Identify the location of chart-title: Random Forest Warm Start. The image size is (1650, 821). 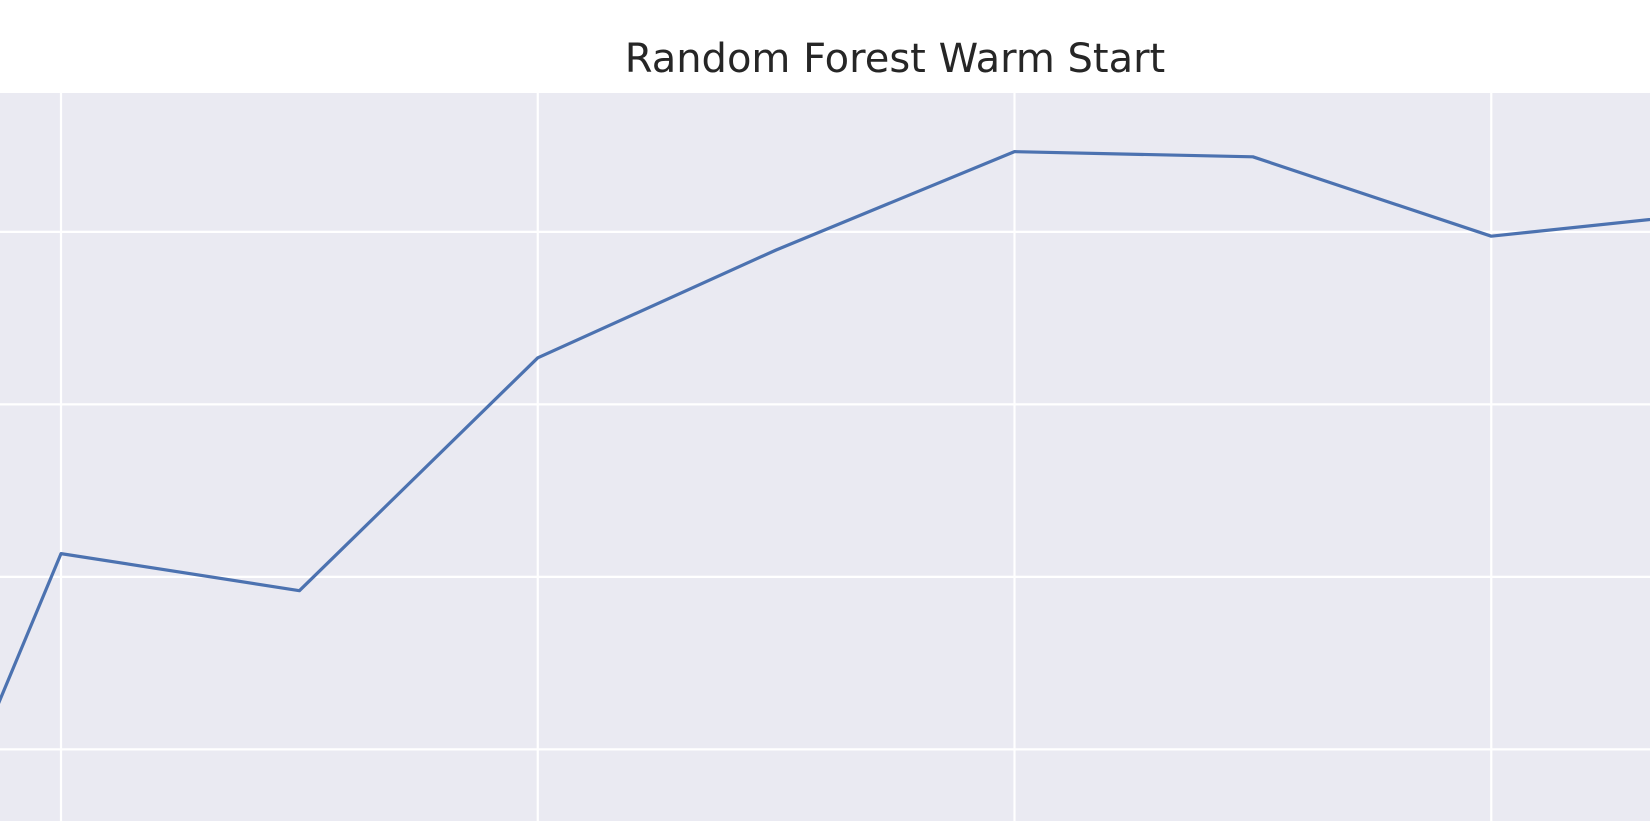
(895, 59).